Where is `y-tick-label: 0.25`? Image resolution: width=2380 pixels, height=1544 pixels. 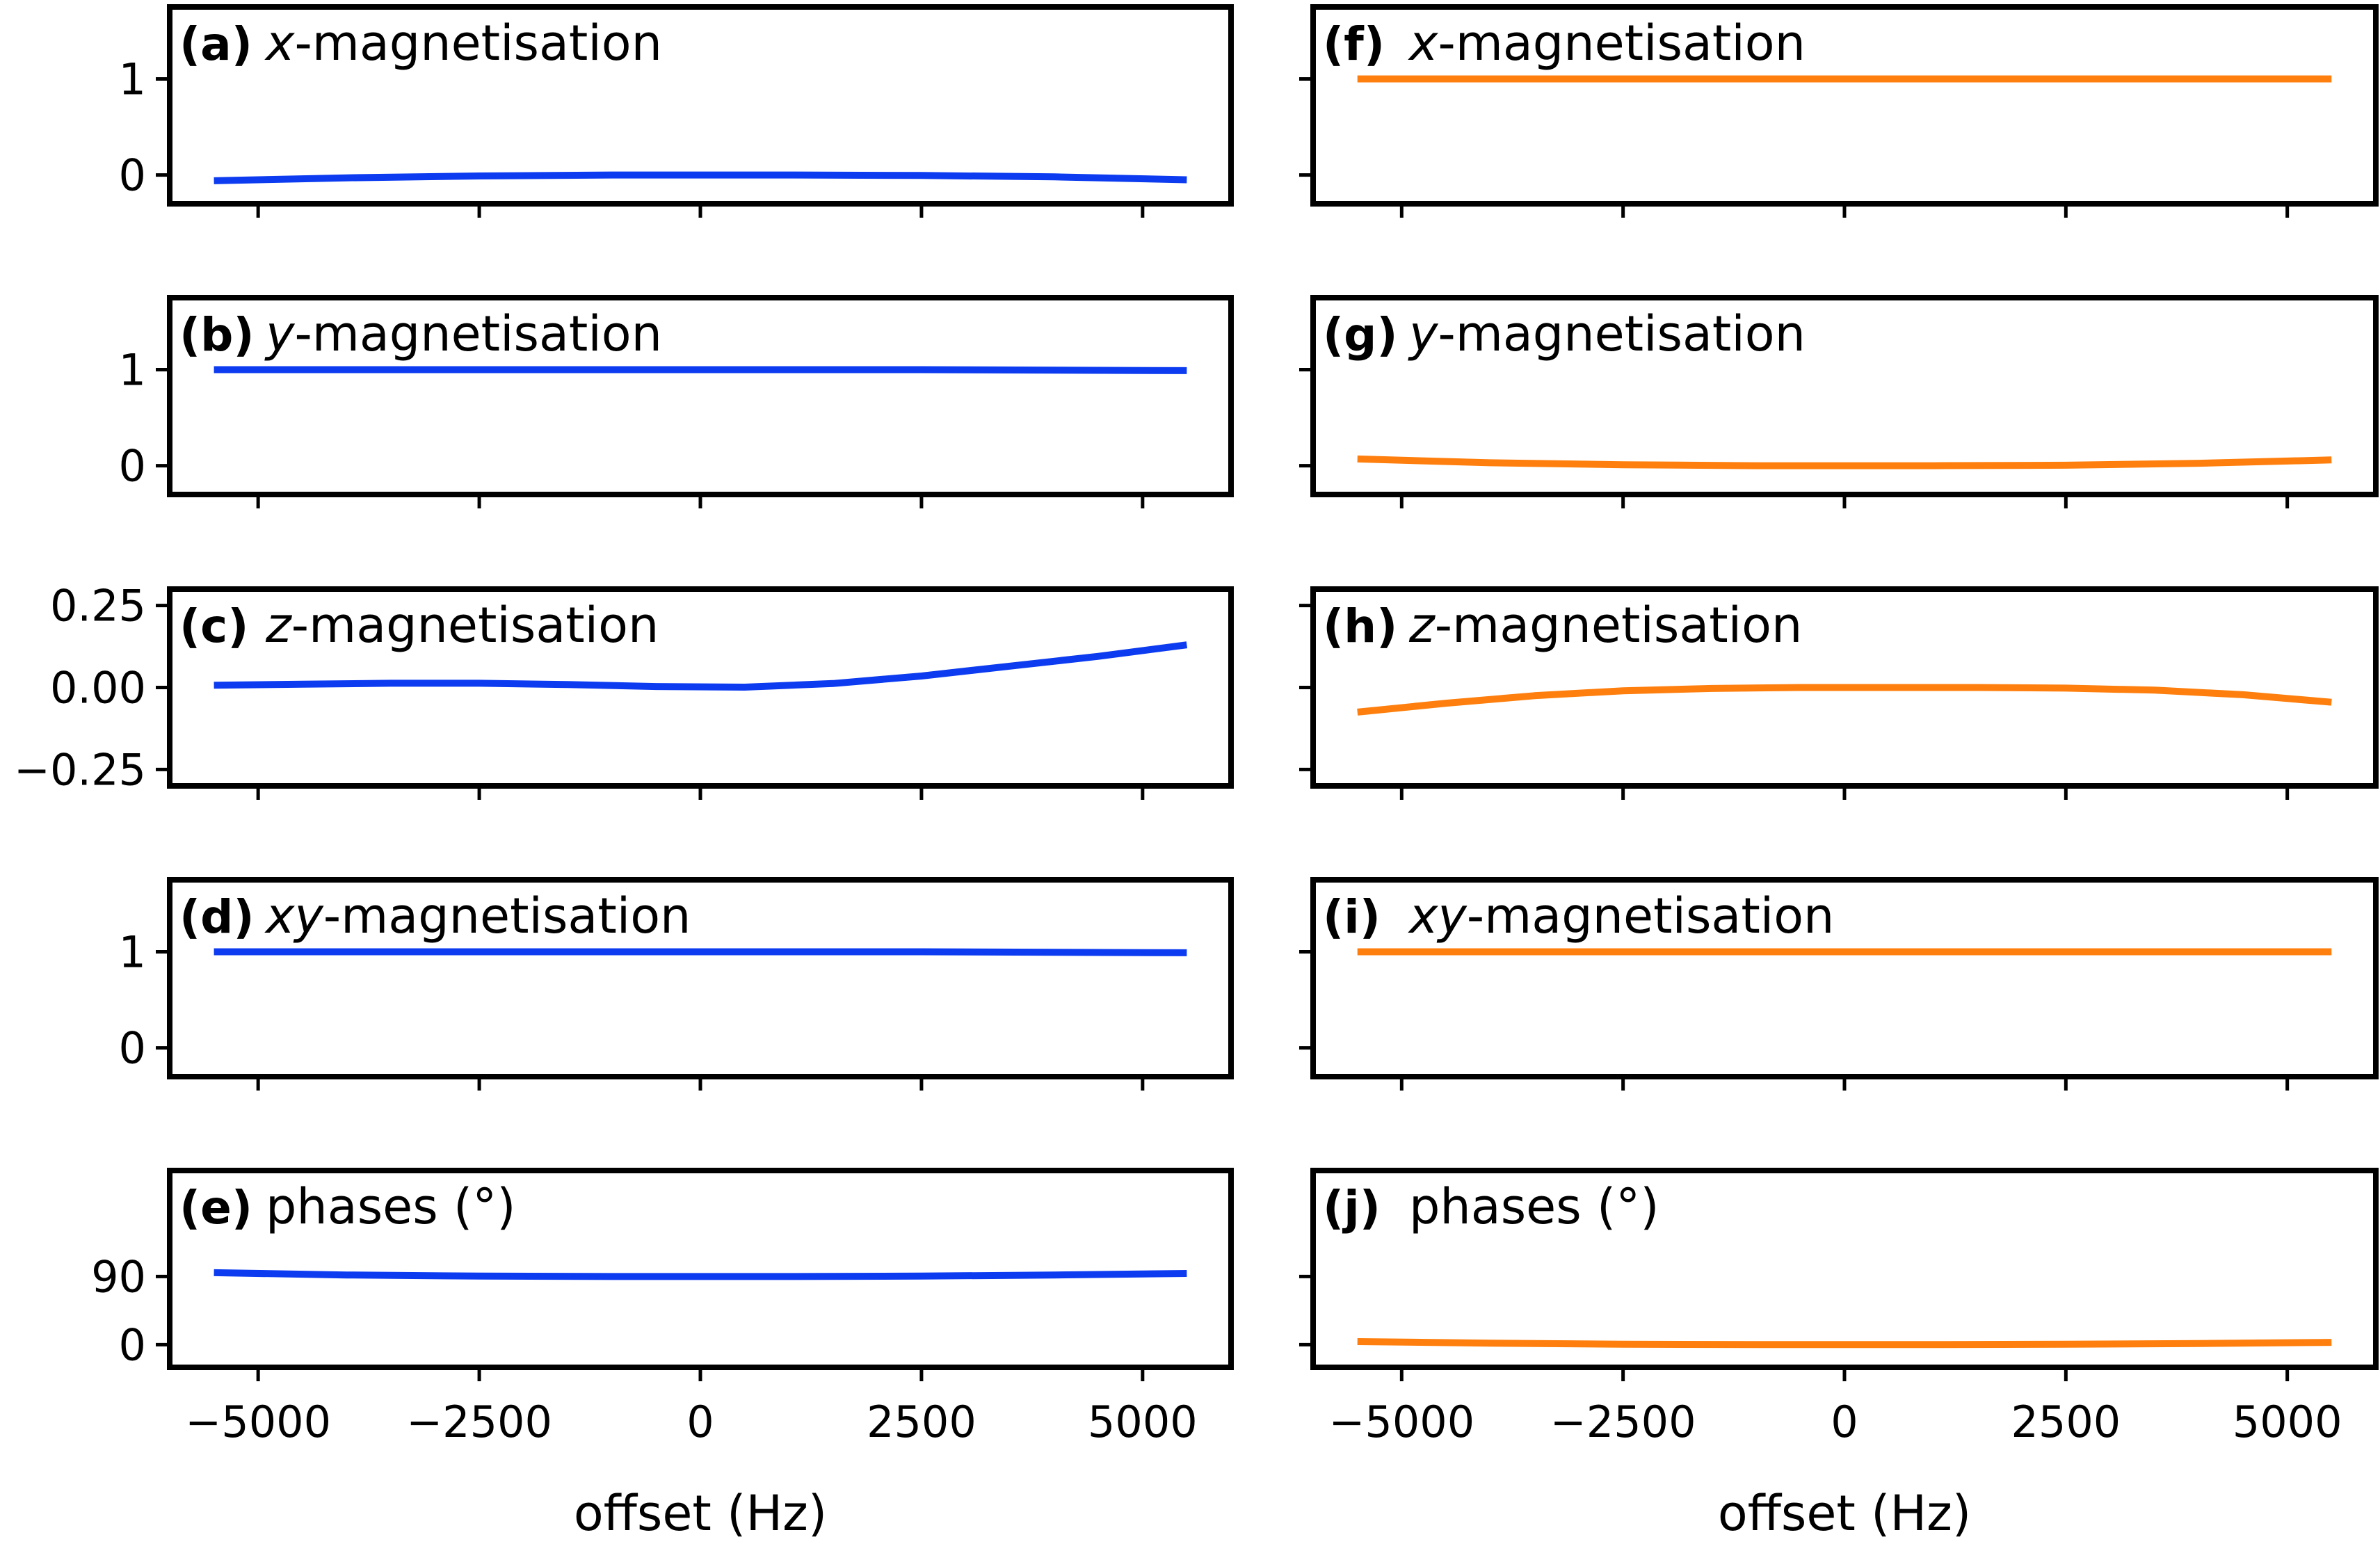
y-tick-label: 0.25 is located at coordinates (98, 606).